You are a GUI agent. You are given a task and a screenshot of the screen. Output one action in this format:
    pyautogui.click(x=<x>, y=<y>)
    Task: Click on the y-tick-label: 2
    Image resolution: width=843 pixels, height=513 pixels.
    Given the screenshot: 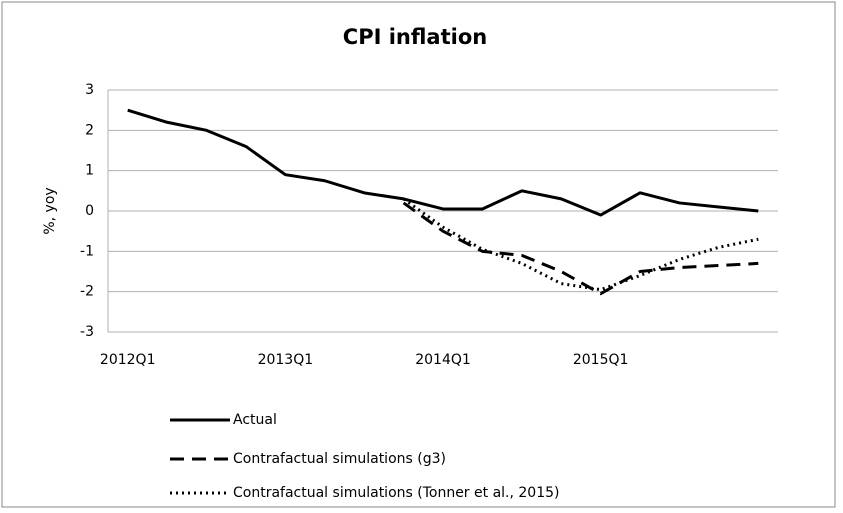 What is the action you would take?
    pyautogui.click(x=89, y=130)
    